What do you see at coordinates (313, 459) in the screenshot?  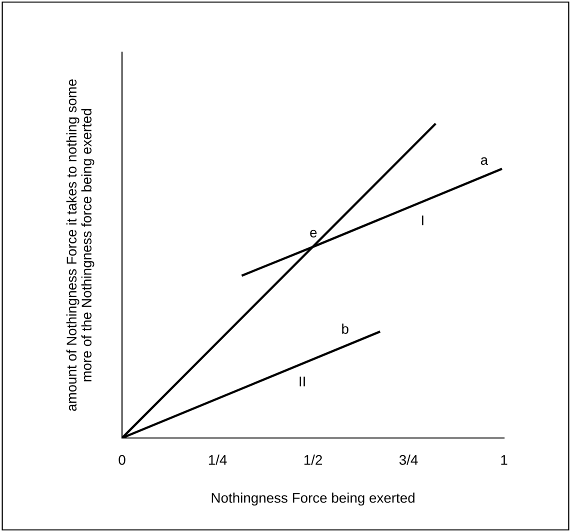 I see `x-tick-label: 1/2` at bounding box center [313, 459].